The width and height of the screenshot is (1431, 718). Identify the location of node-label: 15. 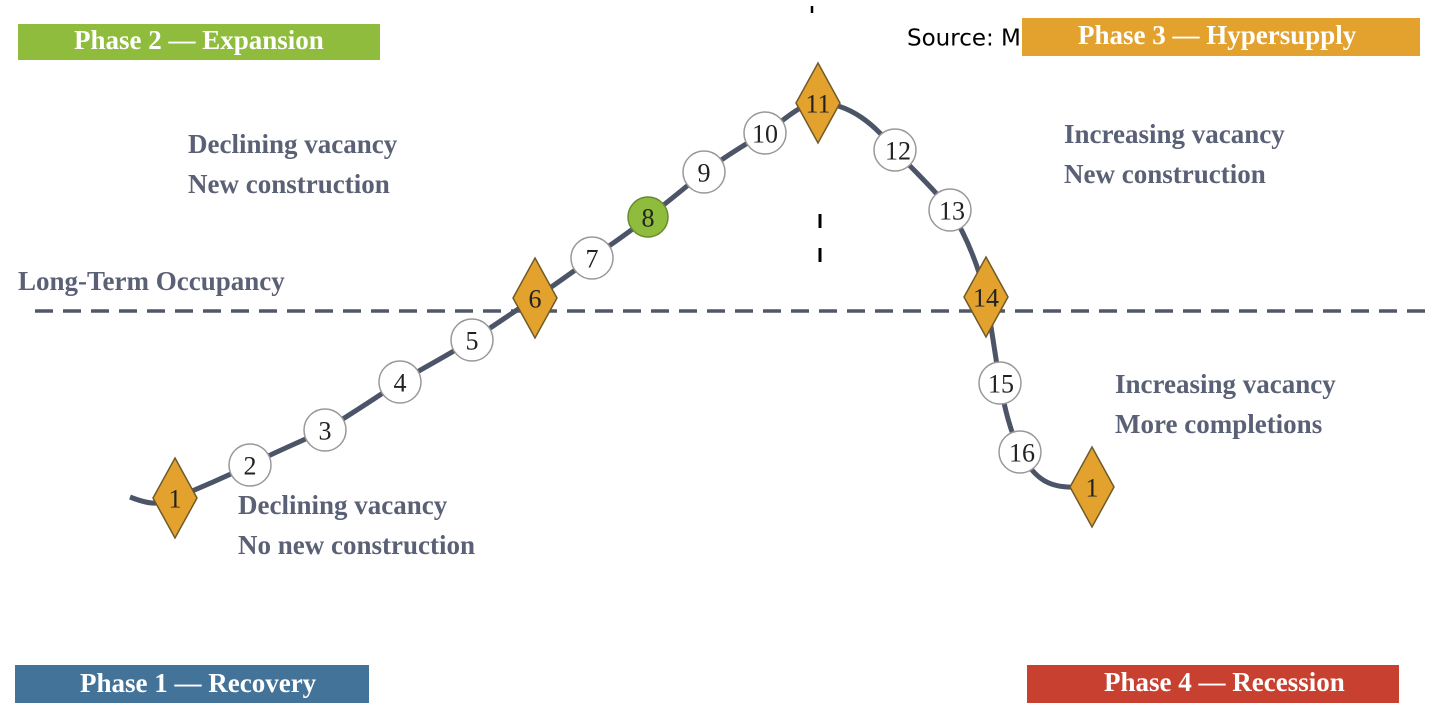
(1001, 384).